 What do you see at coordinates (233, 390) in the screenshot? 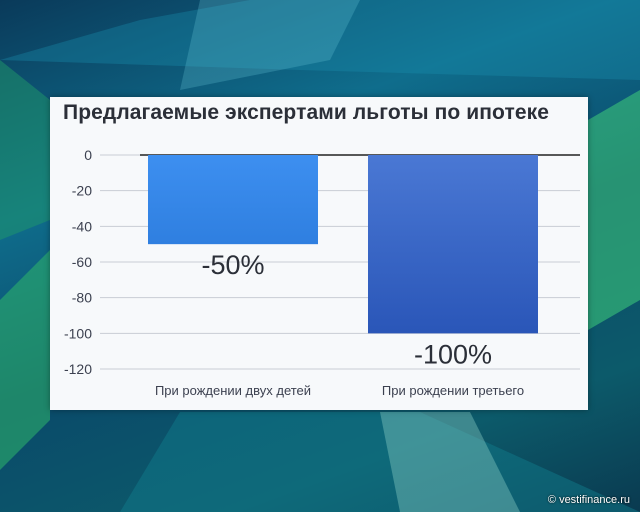
I see `category-label: При рождении двух детей` at bounding box center [233, 390].